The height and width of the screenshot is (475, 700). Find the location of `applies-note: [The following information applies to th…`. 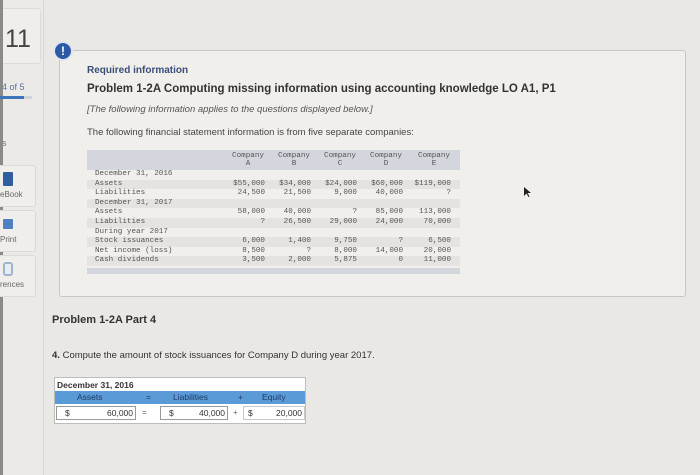

applies-note: [The following information applies to th… is located at coordinates (230, 109).